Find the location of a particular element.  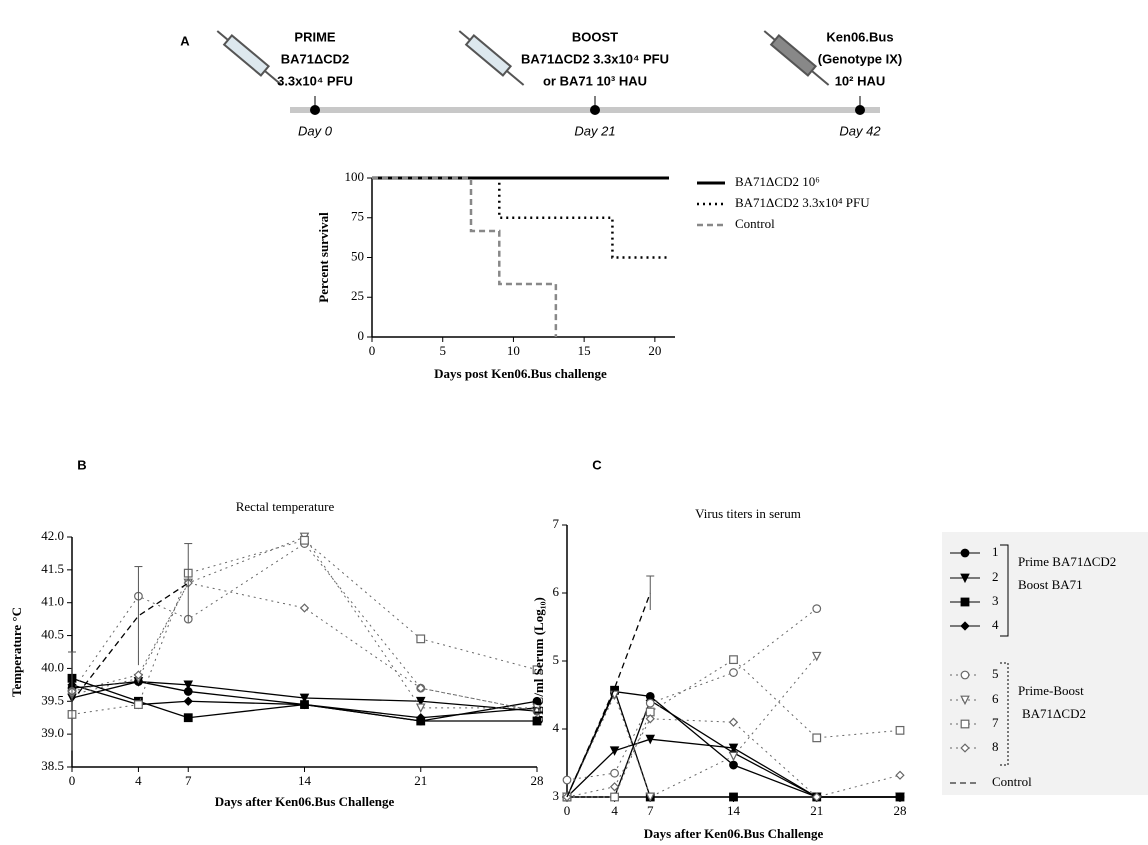

event-label: 3.3x10⁴ PFU is located at coordinates (315, 80).